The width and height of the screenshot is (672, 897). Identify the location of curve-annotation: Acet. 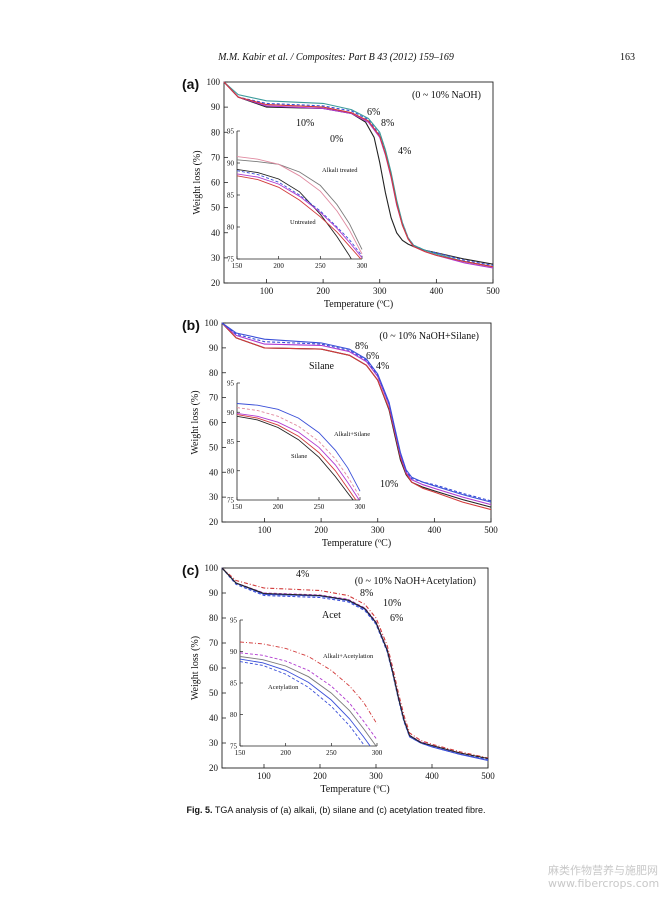
(331, 615).